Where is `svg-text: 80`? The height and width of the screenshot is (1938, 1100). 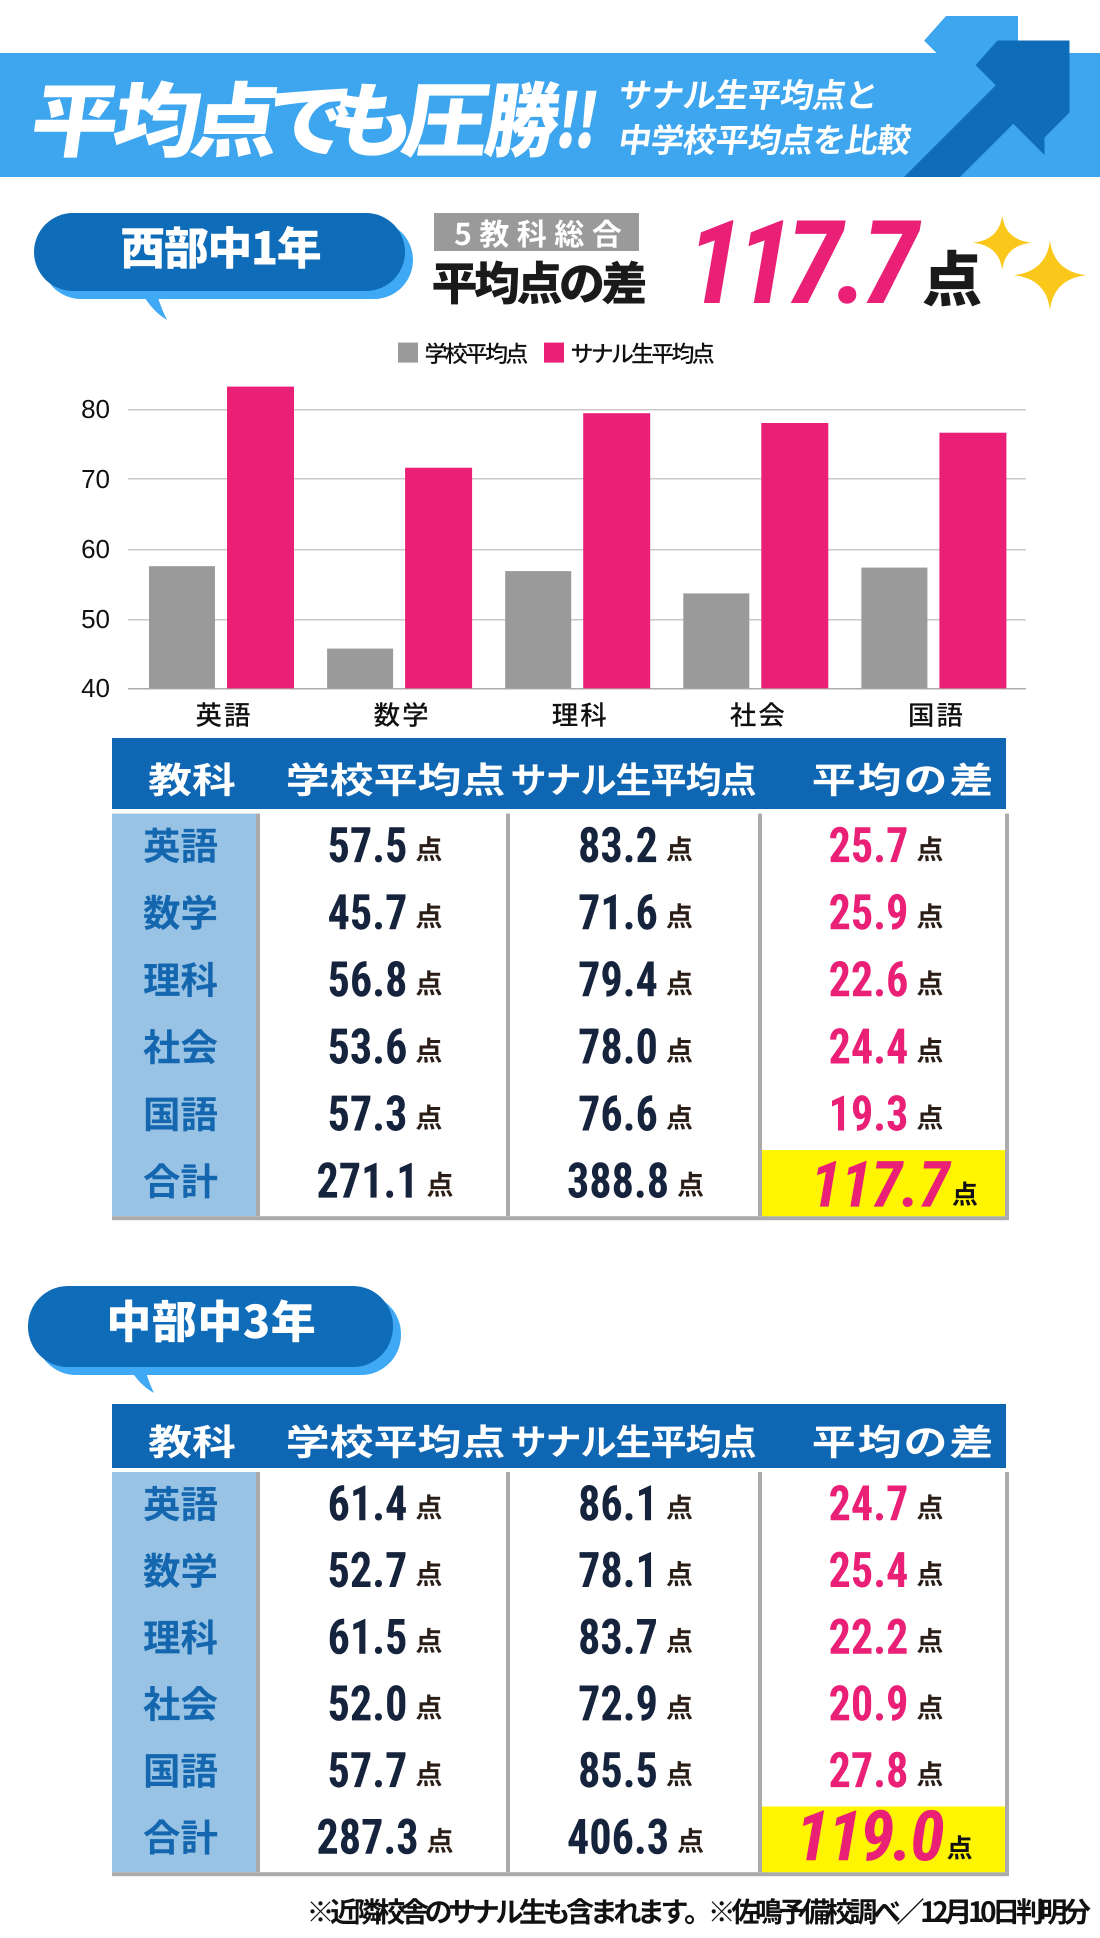 svg-text: 80 is located at coordinates (95, 409).